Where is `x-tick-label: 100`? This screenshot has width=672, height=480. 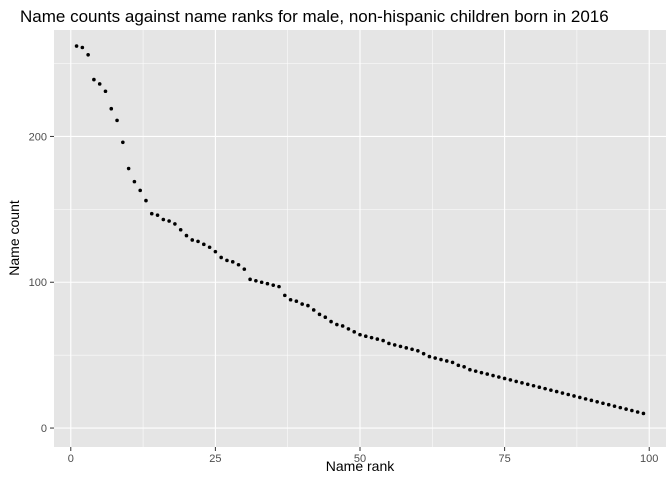 x-tick-label: 100 is located at coordinates (649, 459).